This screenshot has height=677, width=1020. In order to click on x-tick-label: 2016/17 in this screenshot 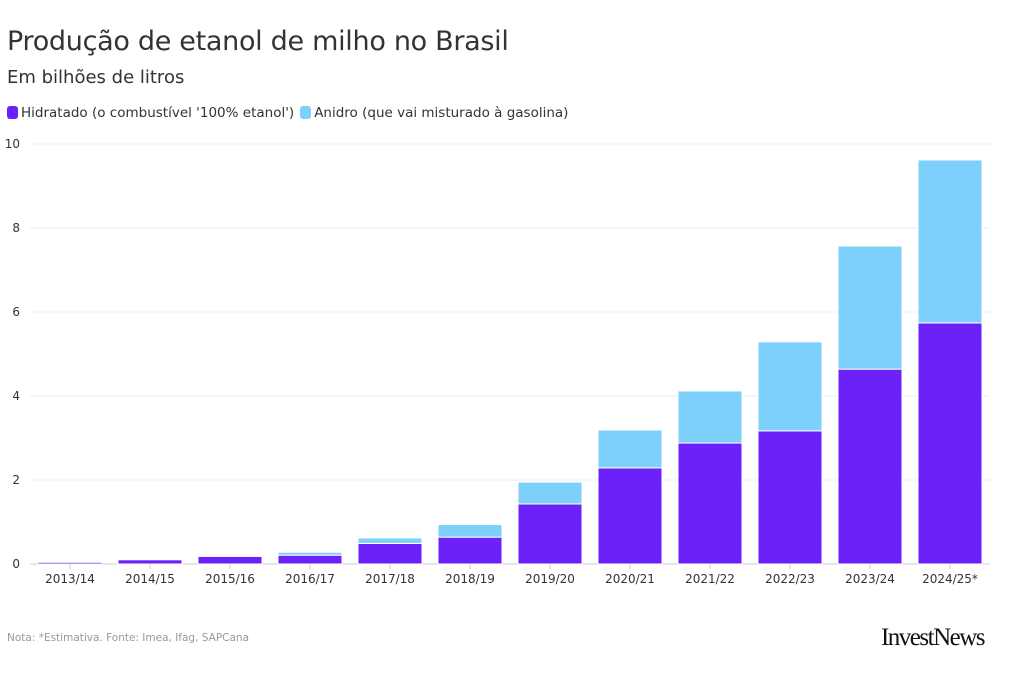, I will do `click(310, 579)`.